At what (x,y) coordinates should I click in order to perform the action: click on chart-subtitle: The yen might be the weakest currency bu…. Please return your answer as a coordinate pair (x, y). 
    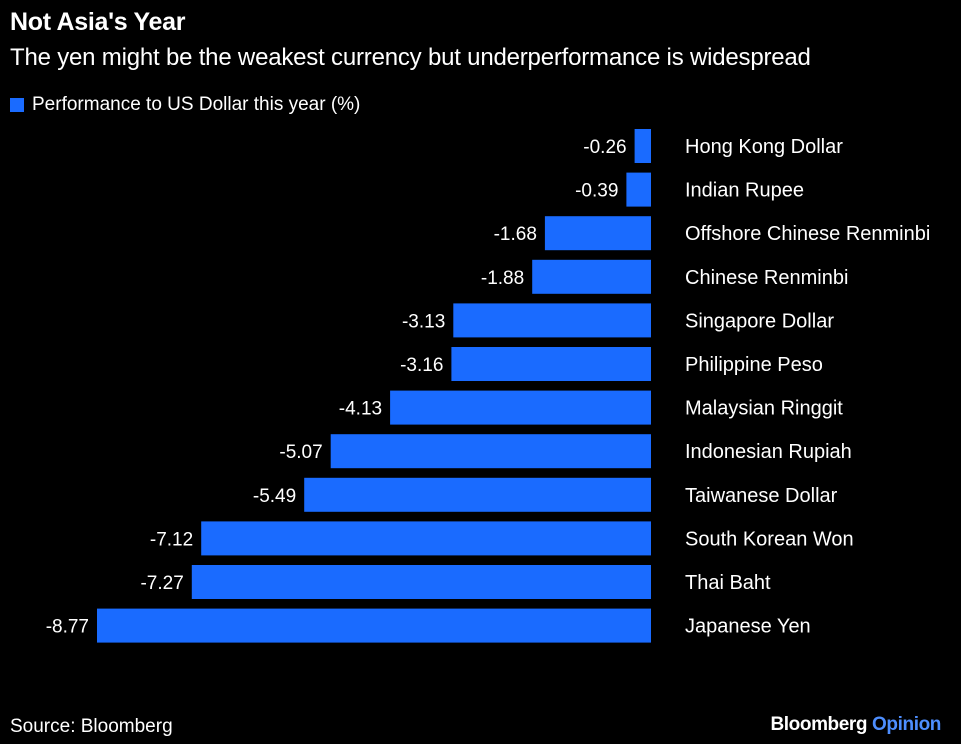
    Looking at the image, I should click on (410, 57).